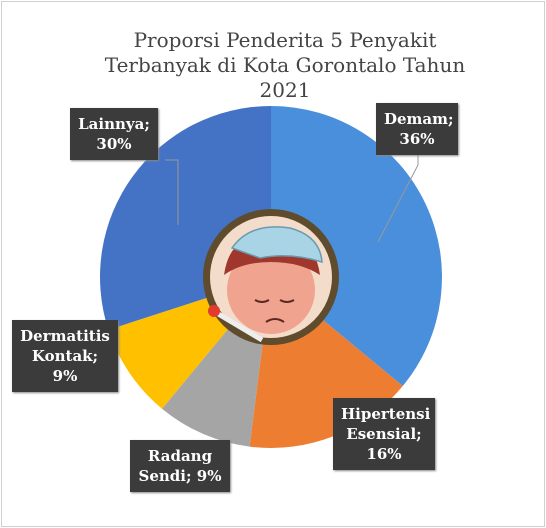  What do you see at coordinates (276, 245) in the screenshot?
I see `ice-pack` at bounding box center [276, 245].